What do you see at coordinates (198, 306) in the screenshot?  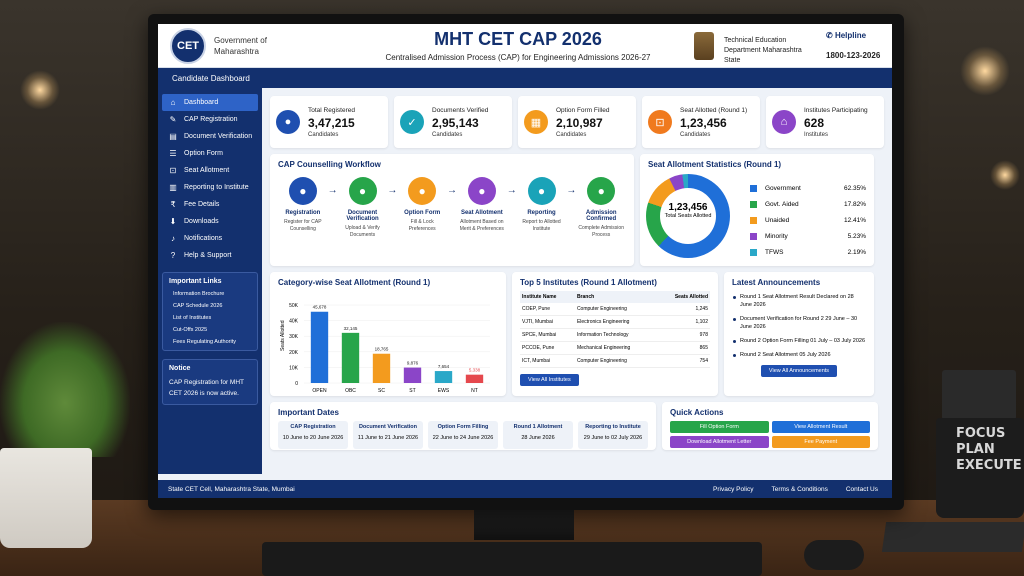 I see `link-item: CAP Schedule 2026` at bounding box center [198, 306].